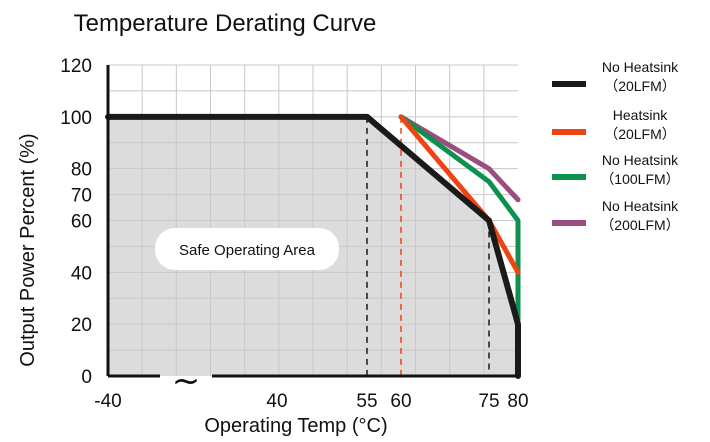 Image resolution: width=710 pixels, height=442 pixels. Describe the element at coordinates (81, 325) in the screenshot. I see `y-tick-label: 20` at that location.